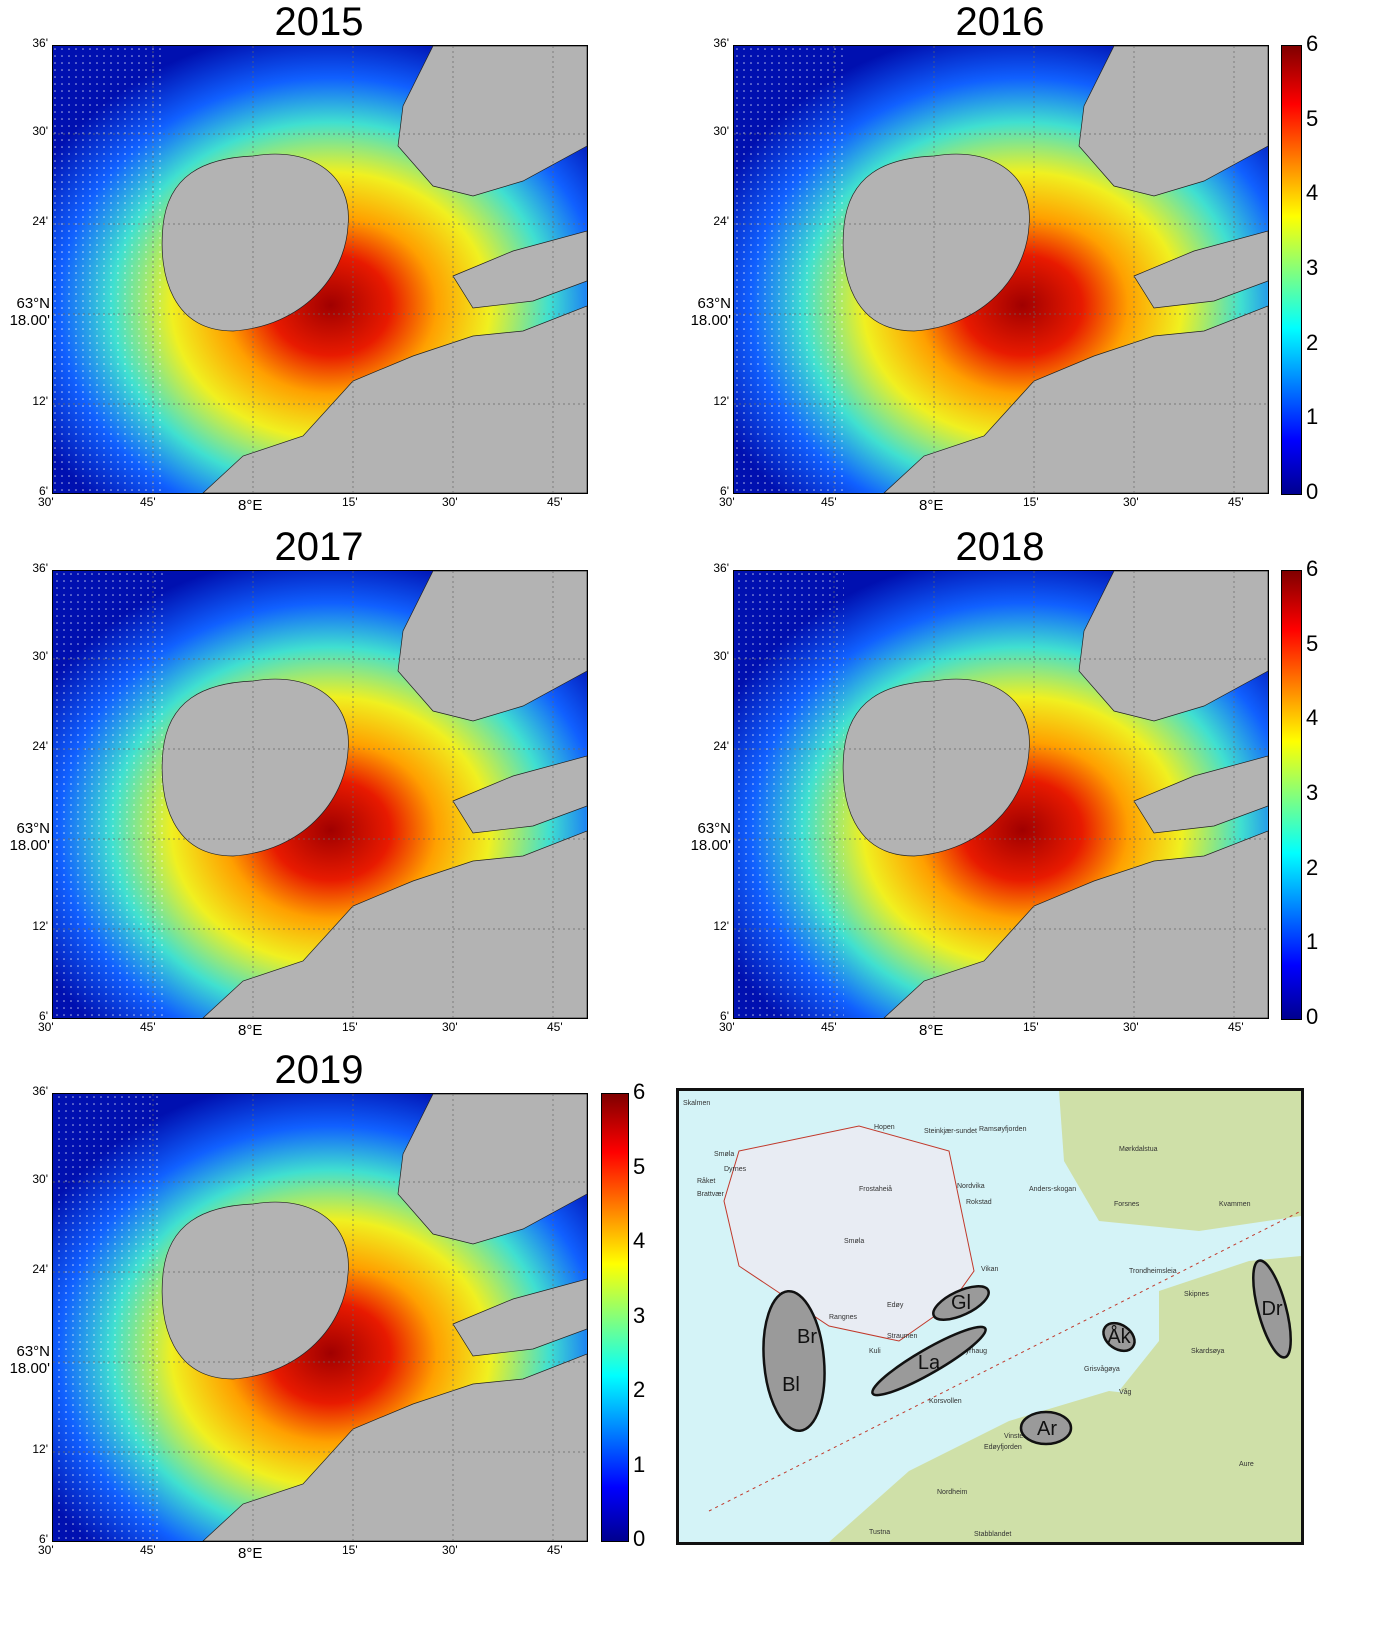 This screenshot has height=1630, width=1386. I want to click on colorbar-tick-label: 4, so click(639, 1240).